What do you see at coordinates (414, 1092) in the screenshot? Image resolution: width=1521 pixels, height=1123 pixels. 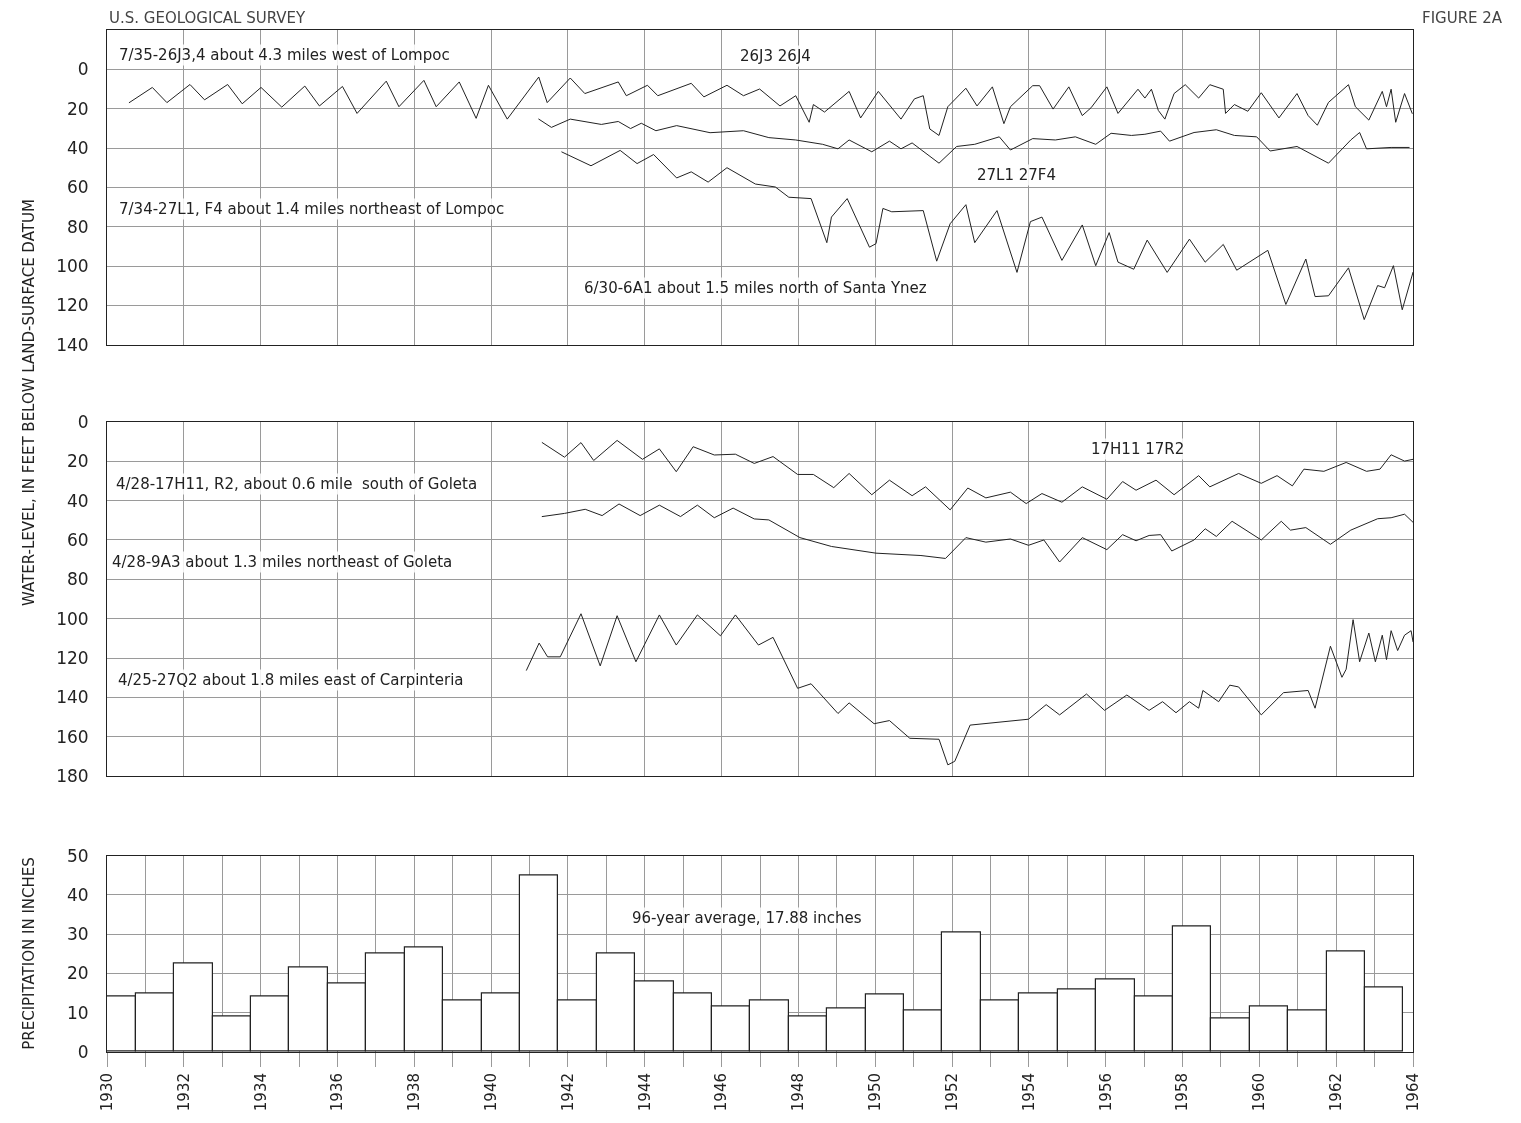 I see `x-tick-label: 1938` at bounding box center [414, 1092].